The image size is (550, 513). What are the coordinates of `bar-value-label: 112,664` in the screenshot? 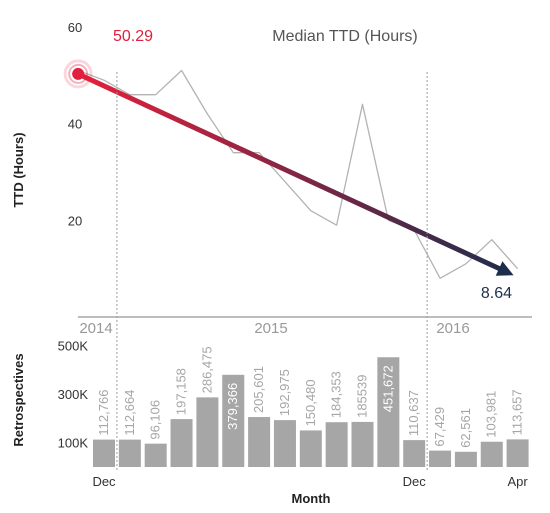 It's located at (129, 413).